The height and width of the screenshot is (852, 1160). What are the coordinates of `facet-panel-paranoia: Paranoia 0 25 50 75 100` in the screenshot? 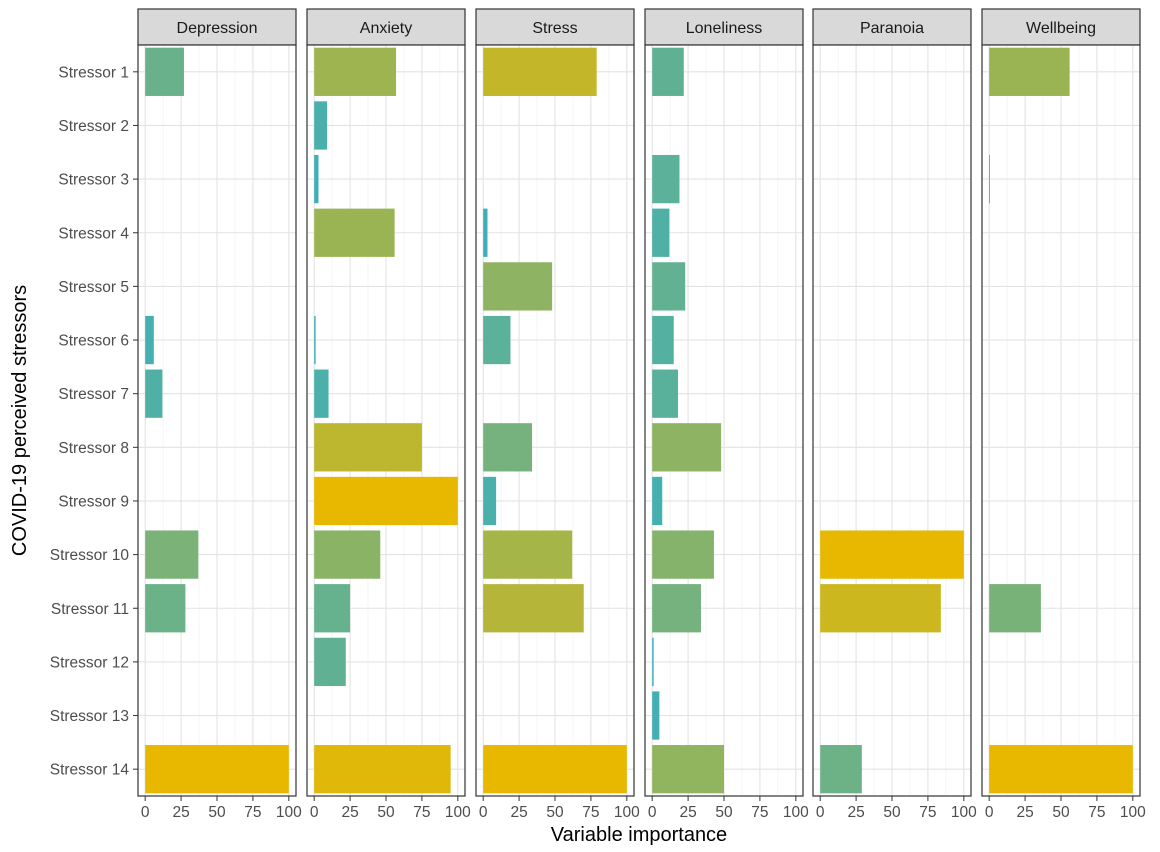 It's located at (894, 414).